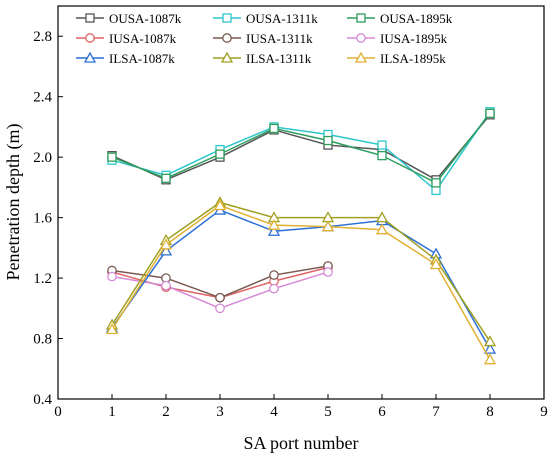  What do you see at coordinates (145, 18) in the screenshot?
I see `legend-label: OUSA-1087k` at bounding box center [145, 18].